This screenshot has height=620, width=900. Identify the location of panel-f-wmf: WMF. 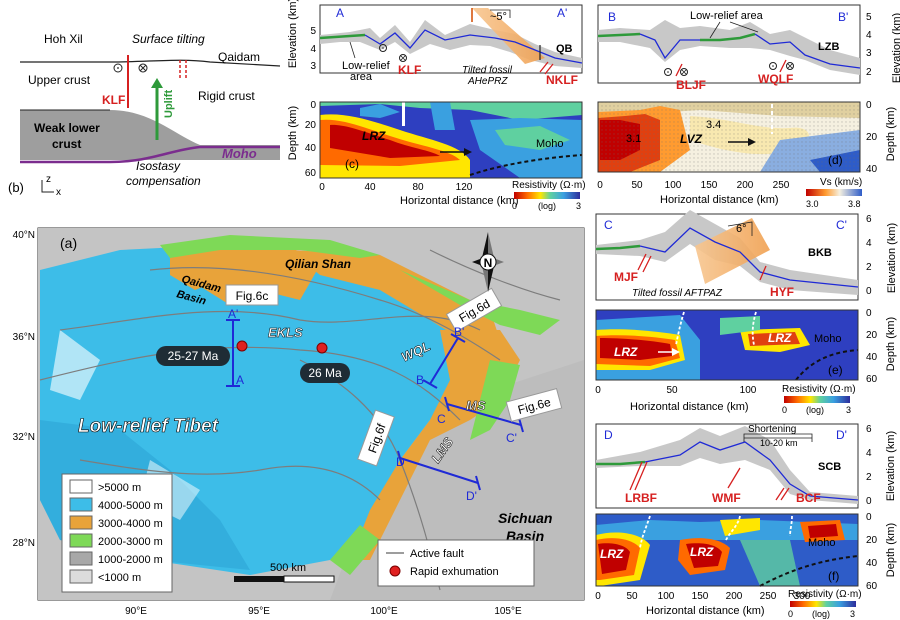
(726, 498).